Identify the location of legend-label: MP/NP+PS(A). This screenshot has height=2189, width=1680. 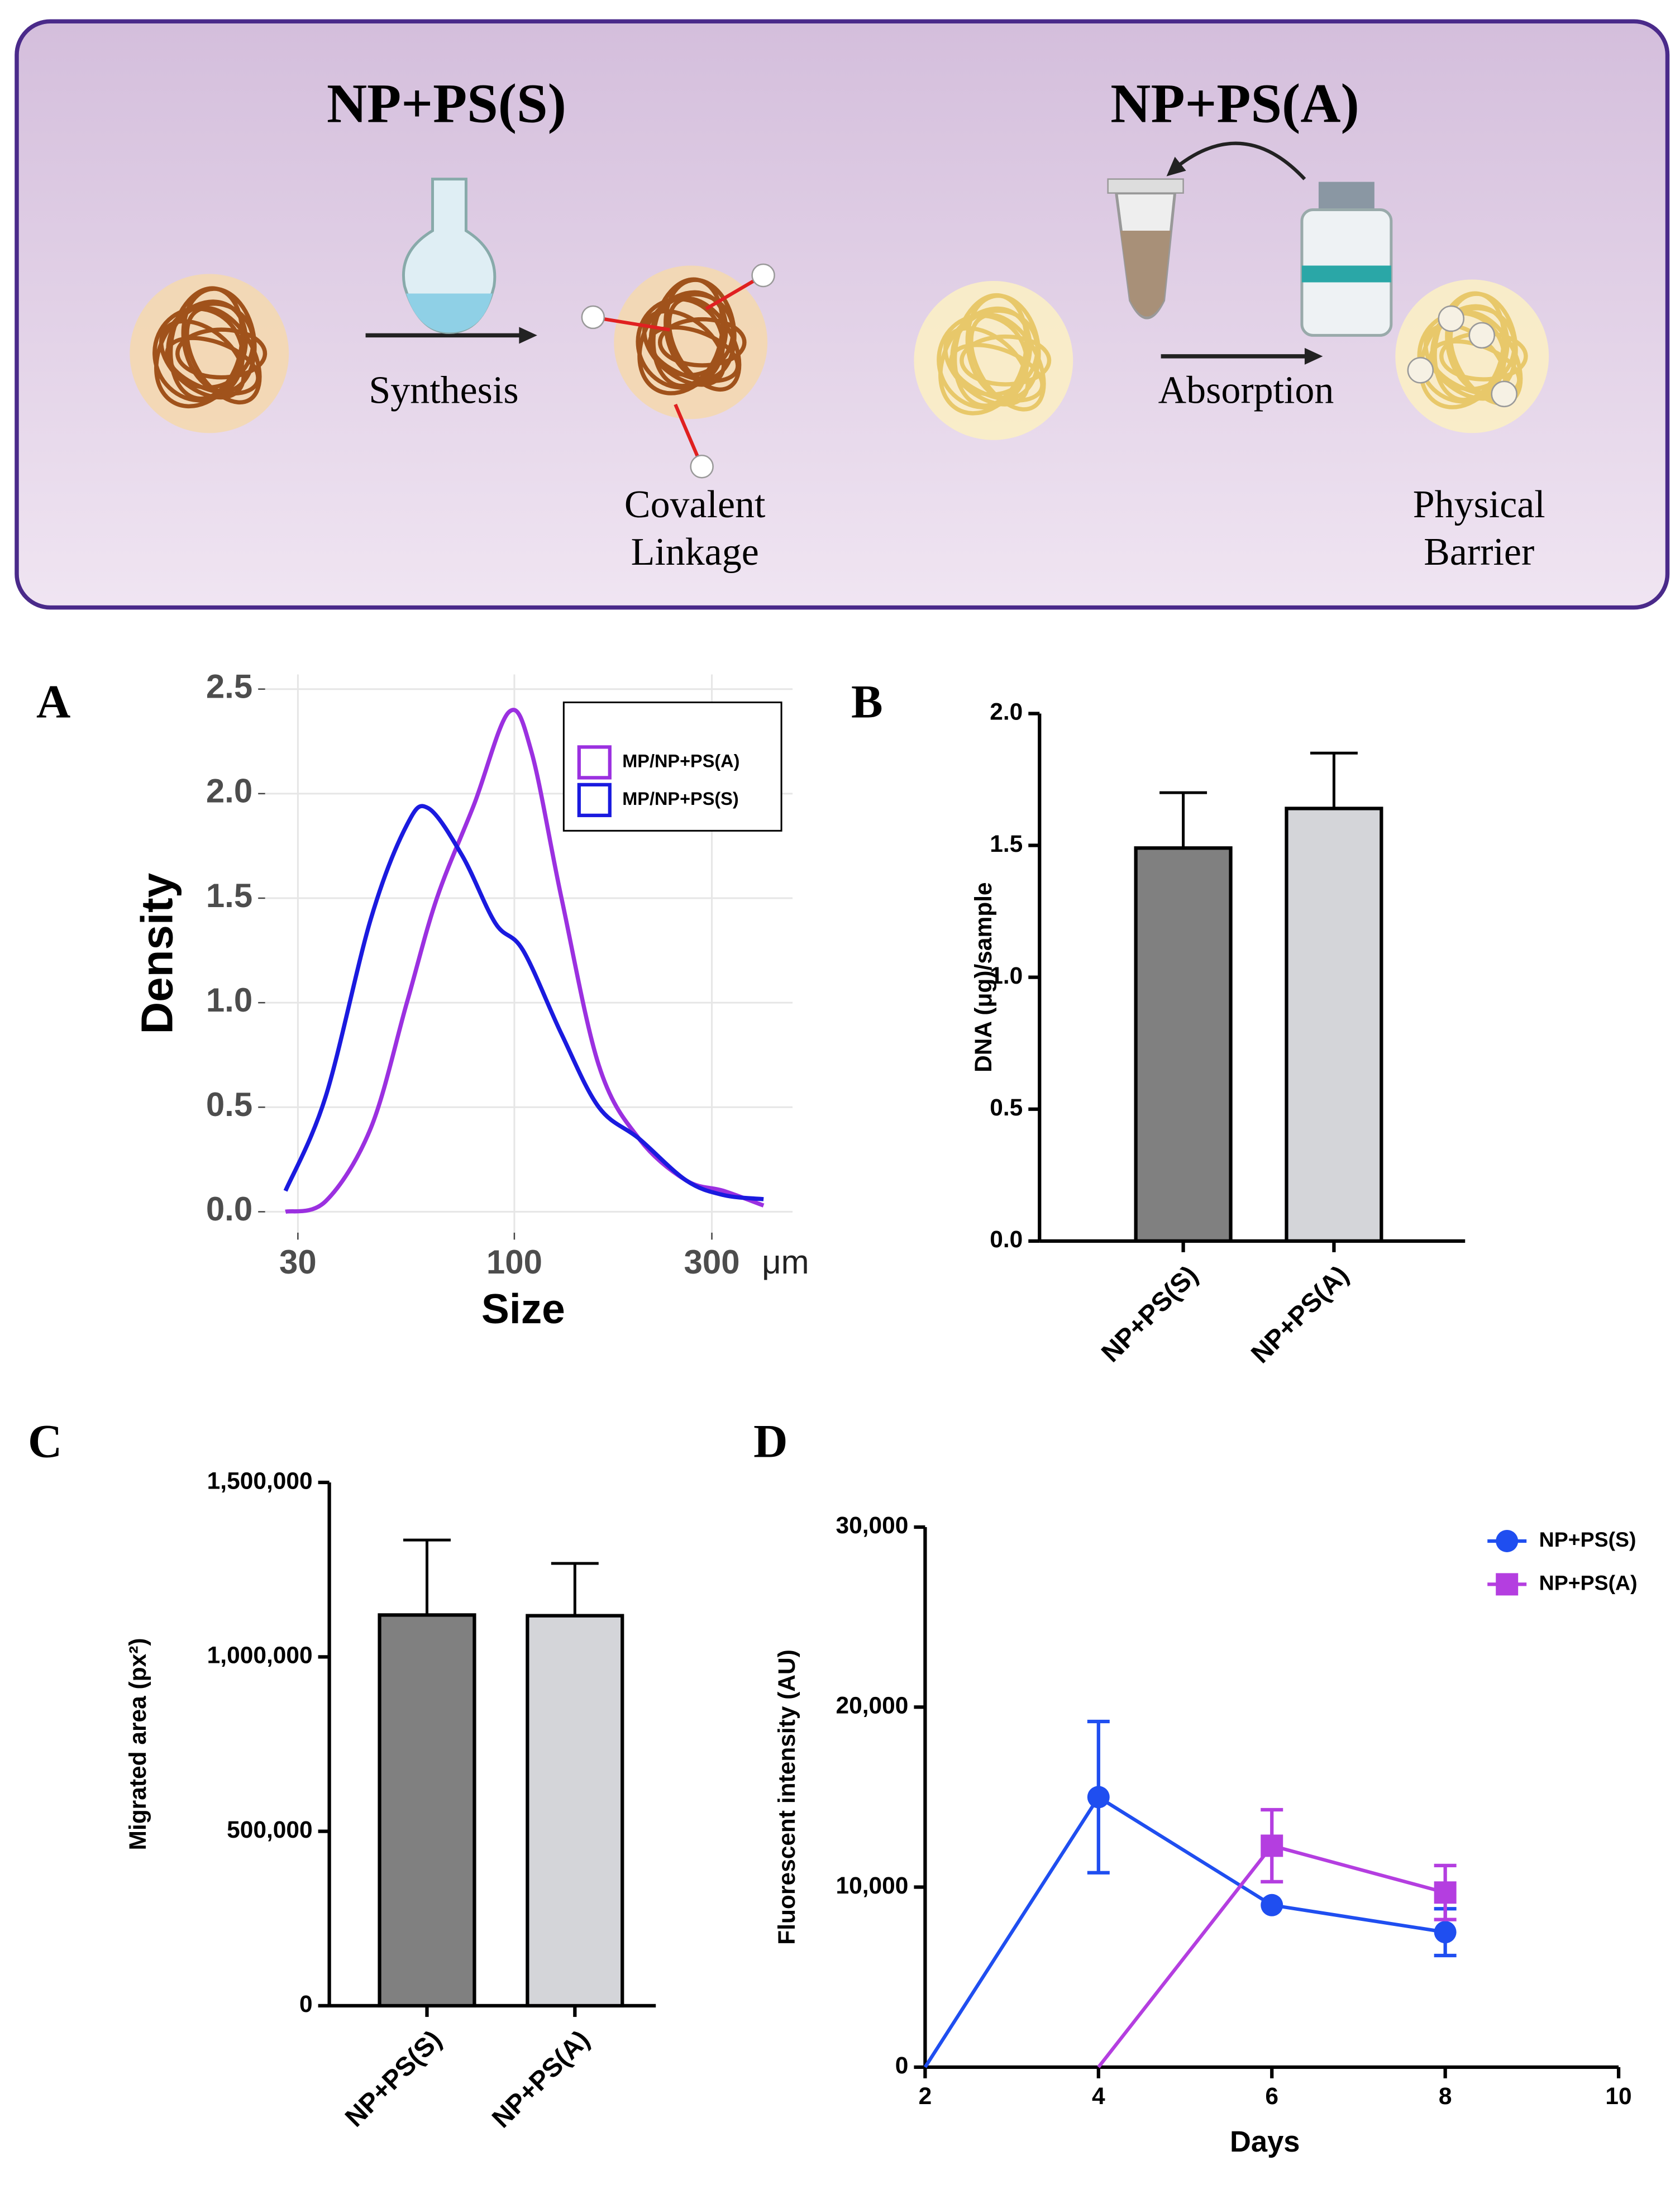
(680, 761).